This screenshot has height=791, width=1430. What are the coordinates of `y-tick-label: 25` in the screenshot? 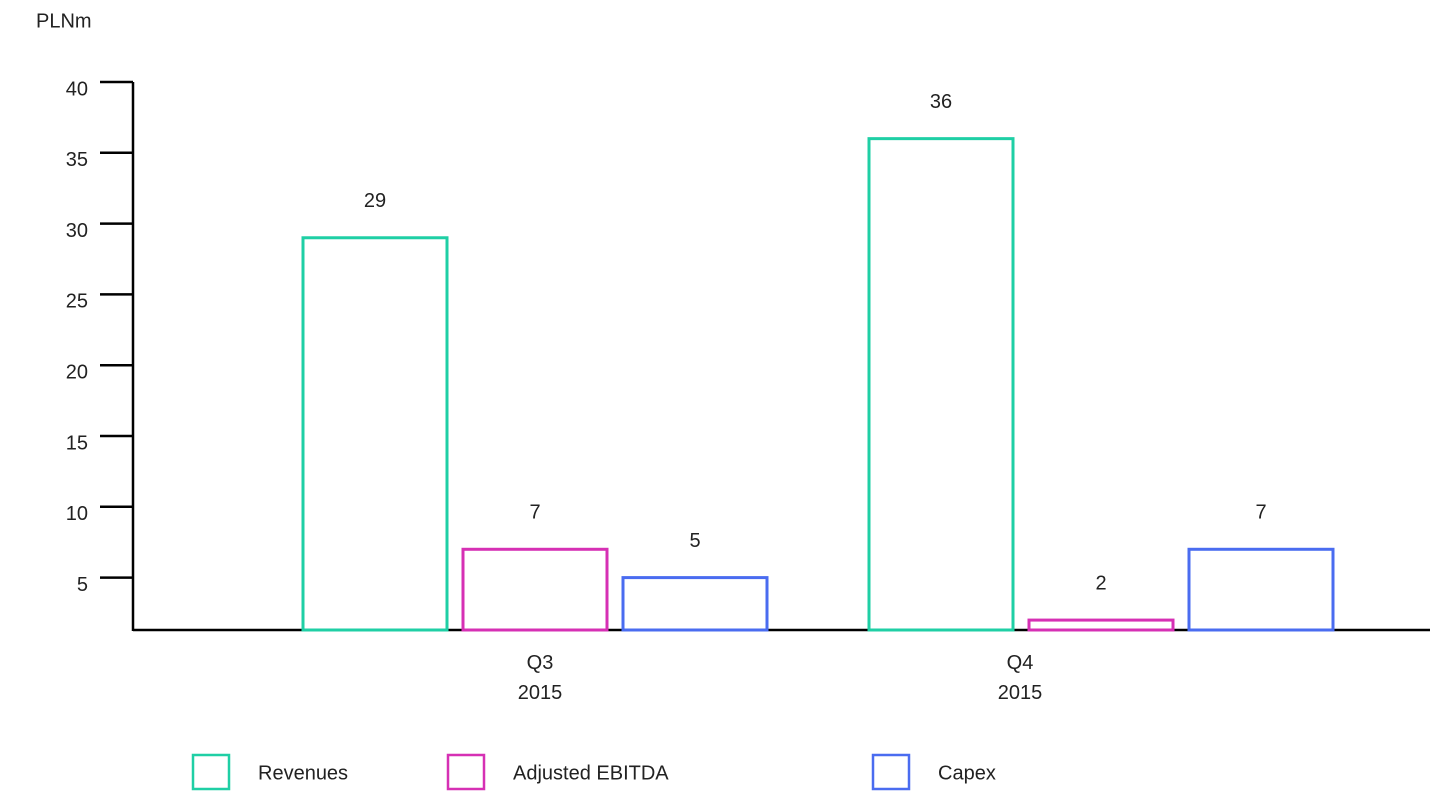 It's located at (77, 302).